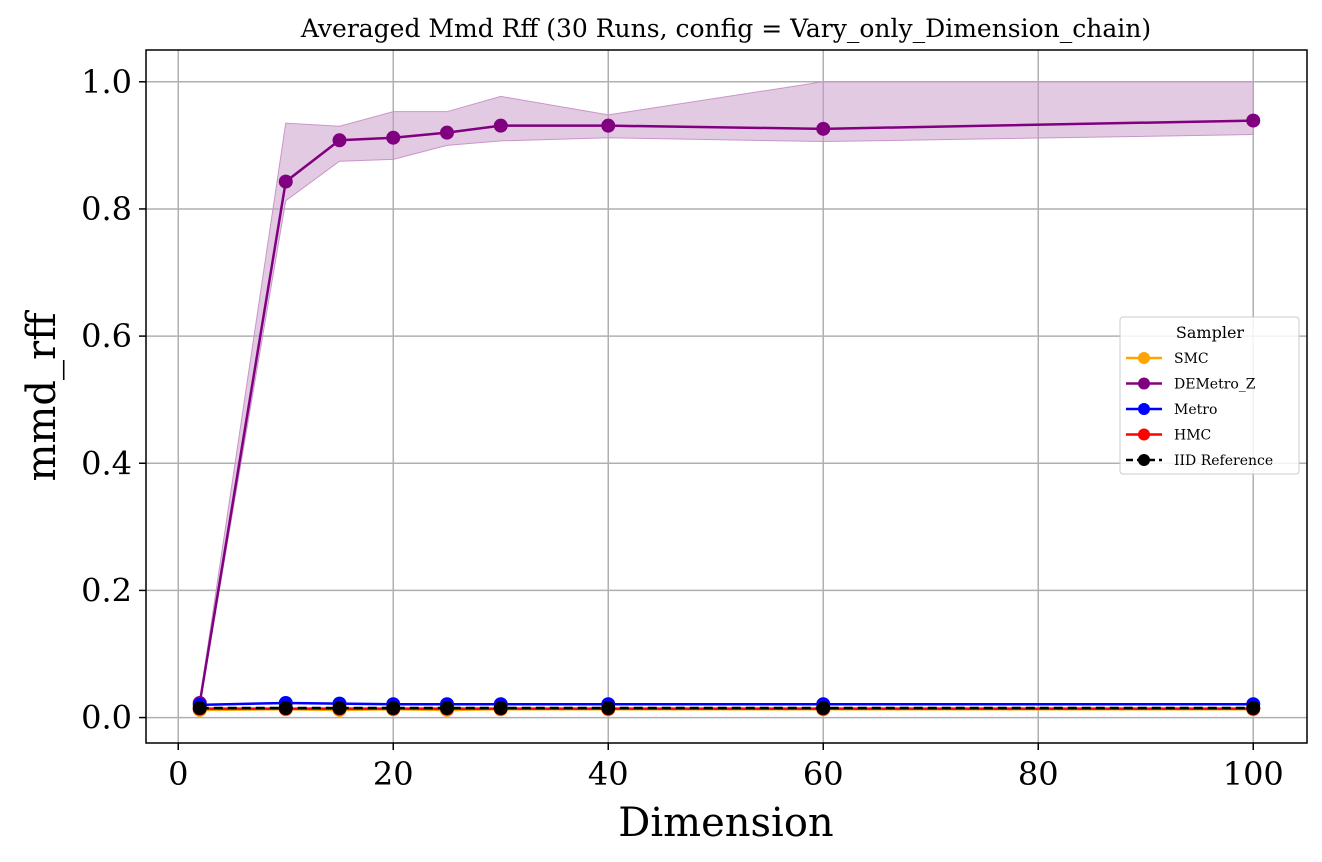 This screenshot has height=862, width=1322. Describe the element at coordinates (1168, 436) in the screenshot. I see `legend-item-hmc: HMC` at that location.